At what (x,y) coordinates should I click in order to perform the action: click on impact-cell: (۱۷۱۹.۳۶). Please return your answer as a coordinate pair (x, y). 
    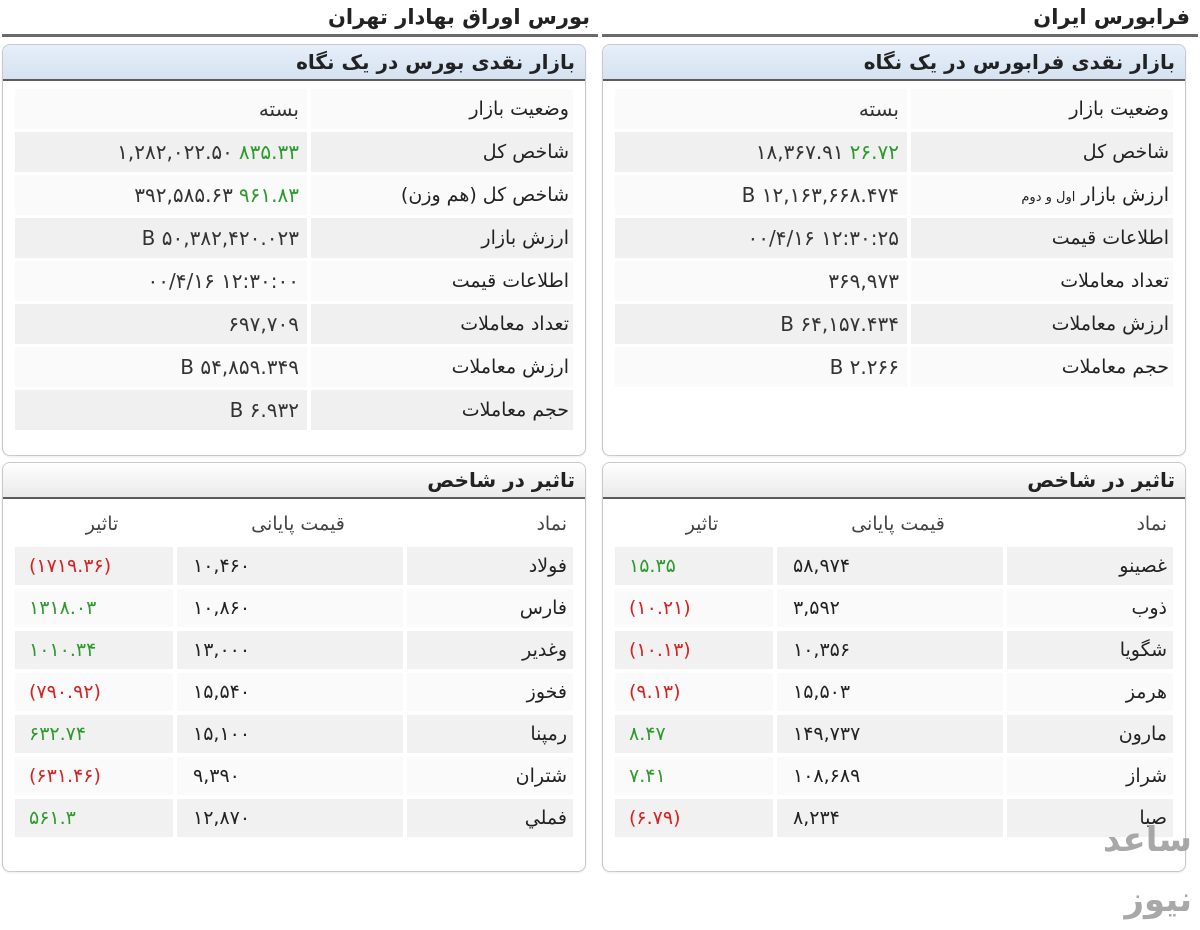
    Looking at the image, I should click on (94, 566).